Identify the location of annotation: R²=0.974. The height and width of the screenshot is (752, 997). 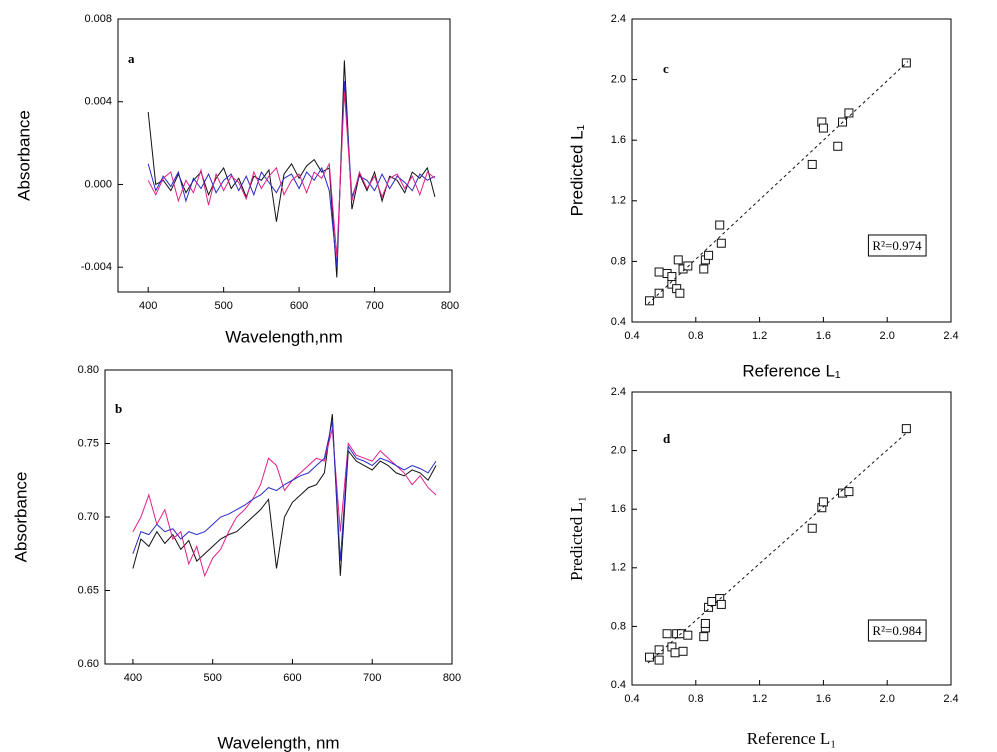
(897, 245).